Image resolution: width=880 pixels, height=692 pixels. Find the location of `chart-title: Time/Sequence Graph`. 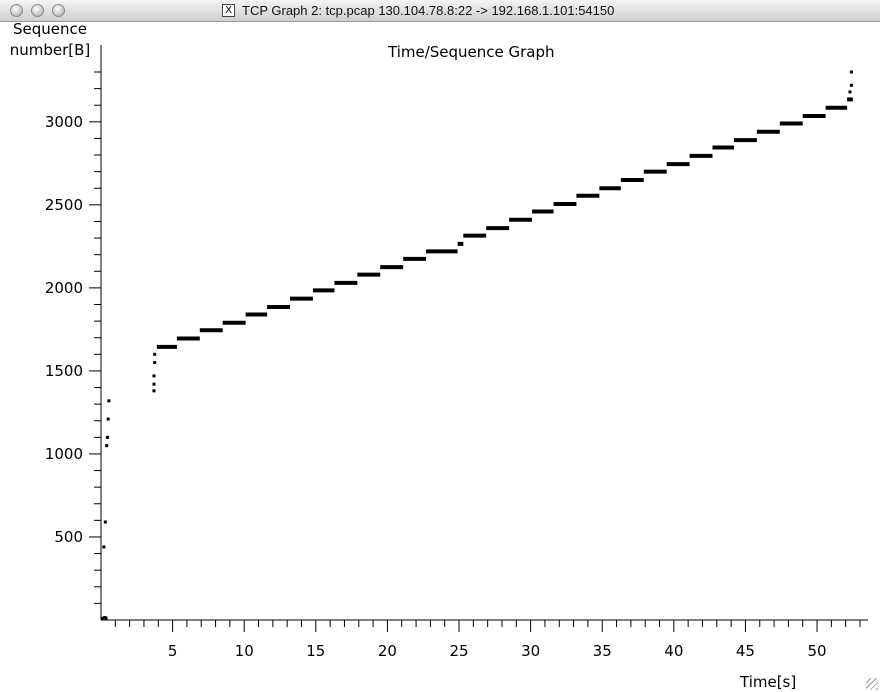

chart-title: Time/Sequence Graph is located at coordinates (471, 52).